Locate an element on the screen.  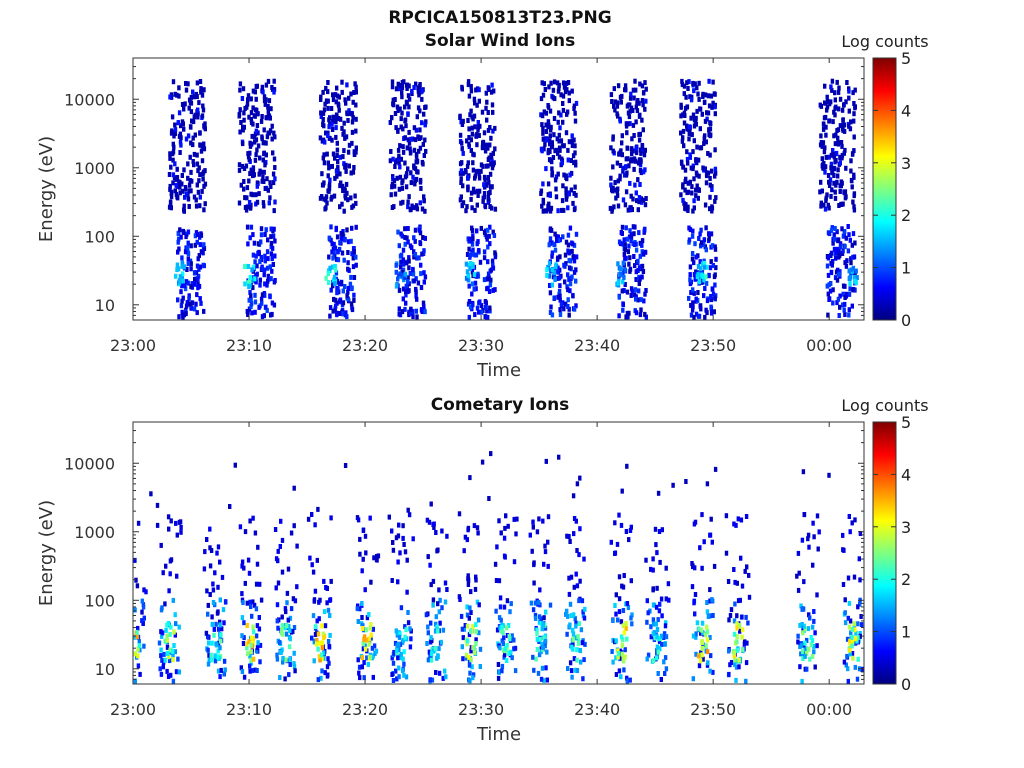
colorbar-top is located at coordinates (884, 189).